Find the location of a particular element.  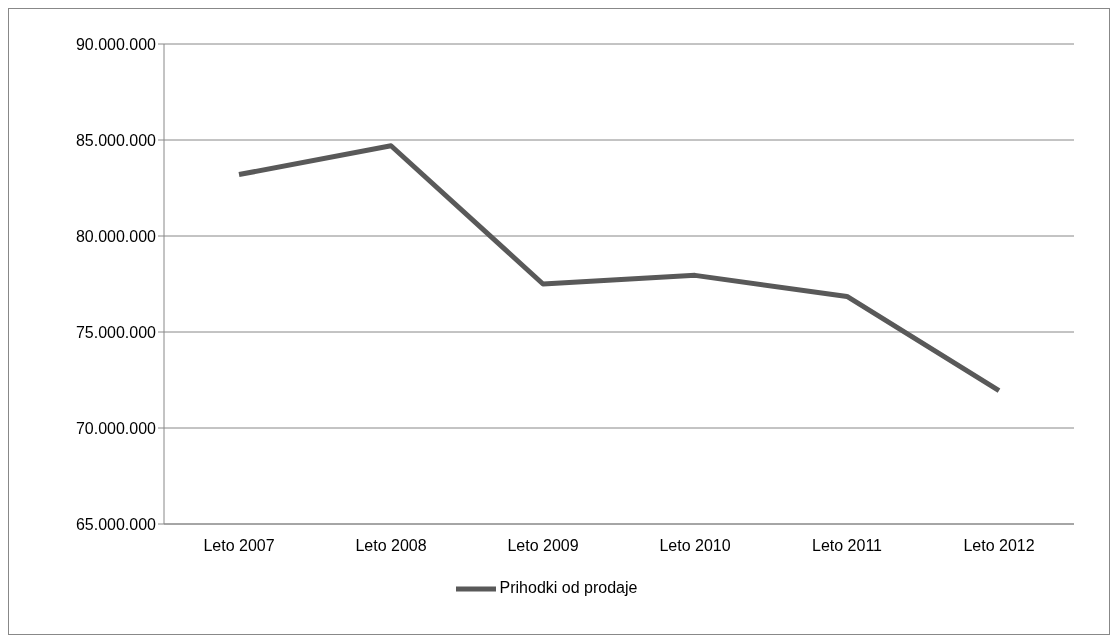

legend-label: Prihodki od prodaje is located at coordinates (568, 588).